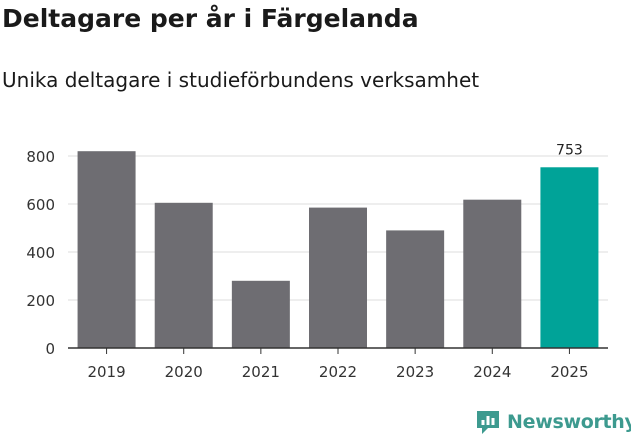 This screenshot has height=439, width=631. Describe the element at coordinates (40, 157) in the screenshot. I see `y-tick-label: 800` at that location.